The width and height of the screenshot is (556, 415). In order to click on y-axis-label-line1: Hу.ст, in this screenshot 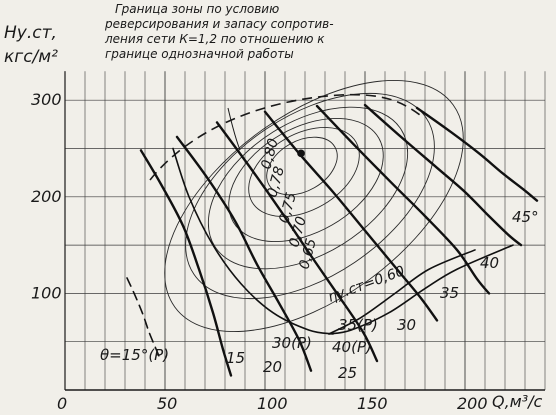, I will do `click(30, 33)`.